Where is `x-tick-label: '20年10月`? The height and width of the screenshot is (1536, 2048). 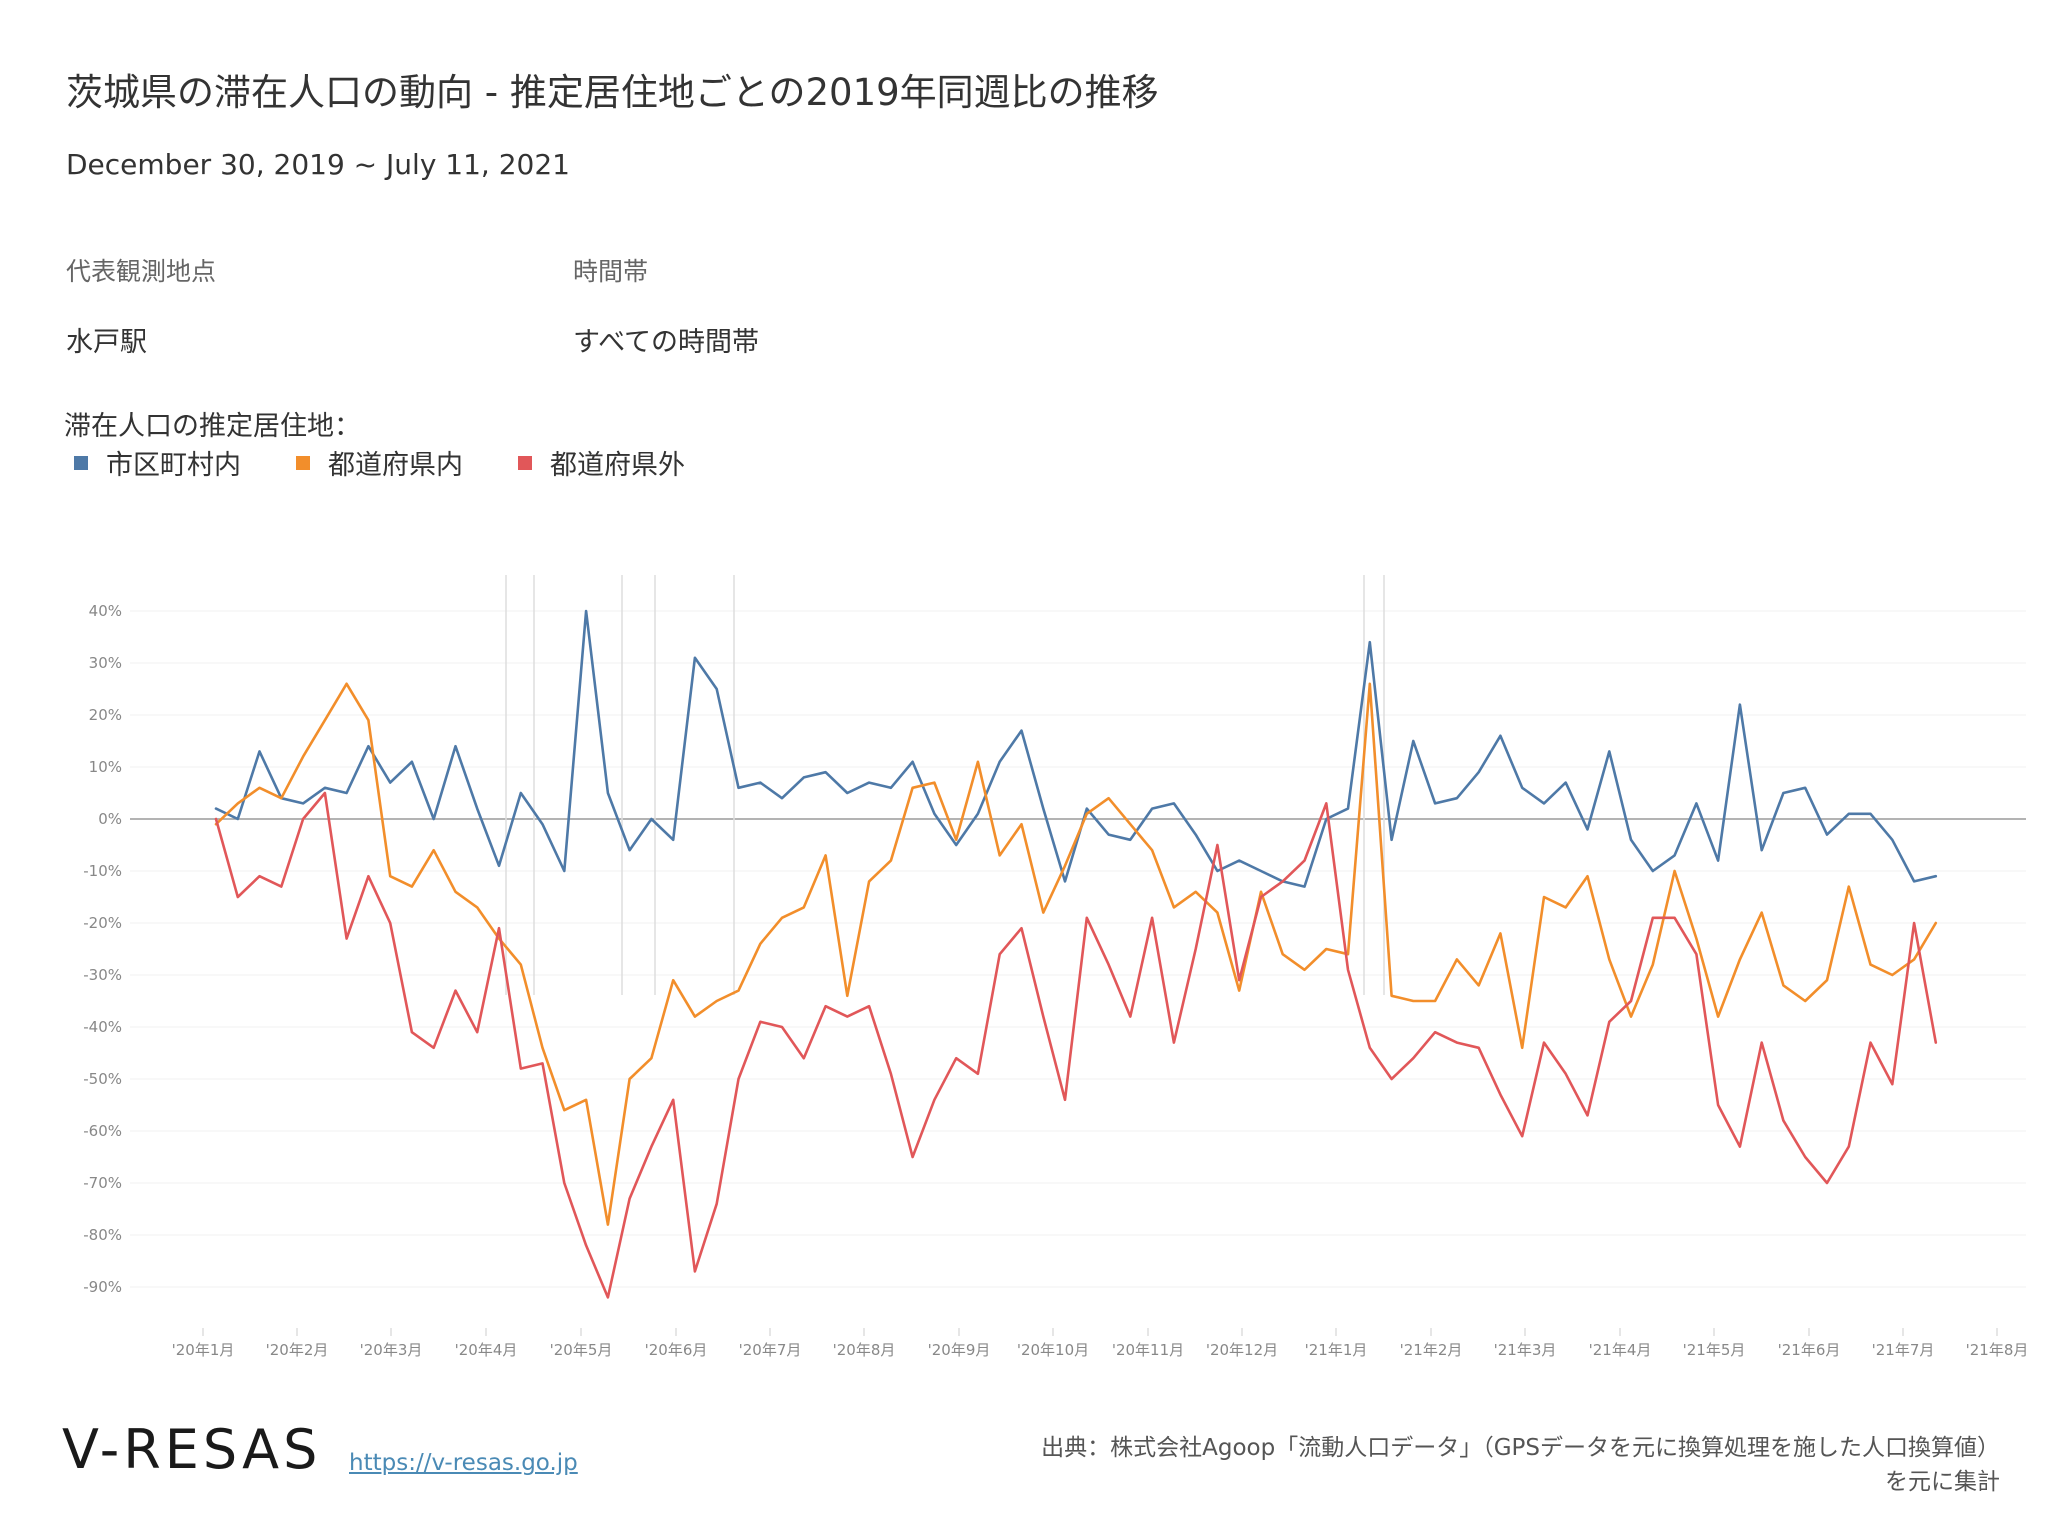
x-tick-label: '20年10月 is located at coordinates (1053, 1350).